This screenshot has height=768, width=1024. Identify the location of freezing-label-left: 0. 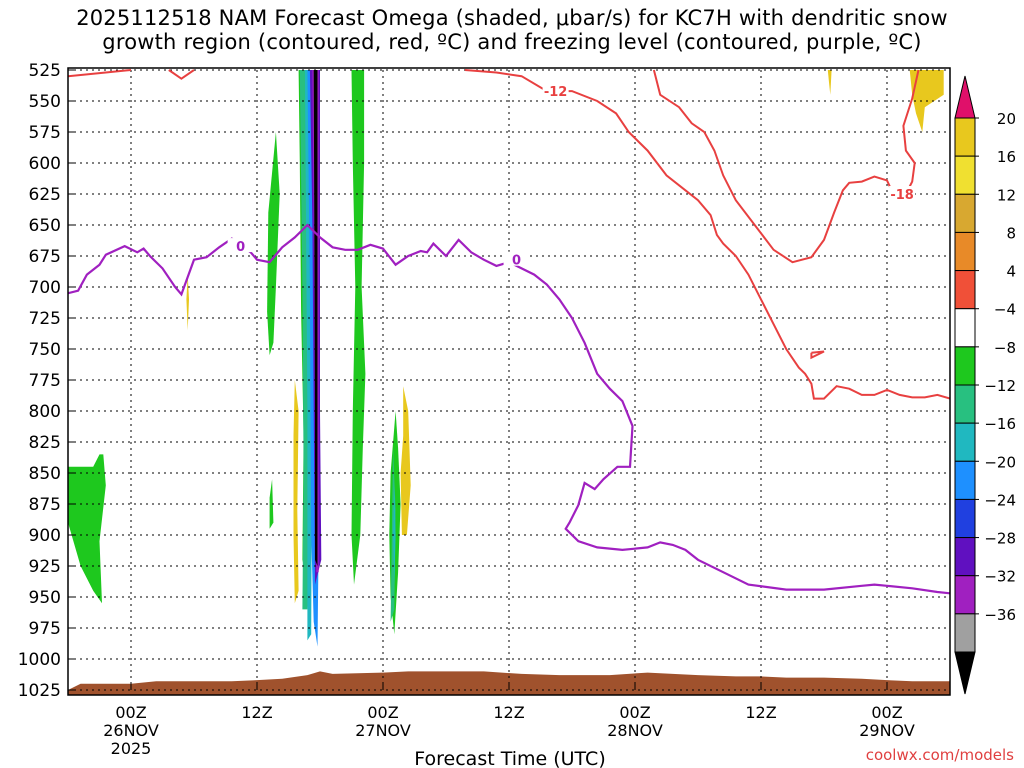
(240, 247).